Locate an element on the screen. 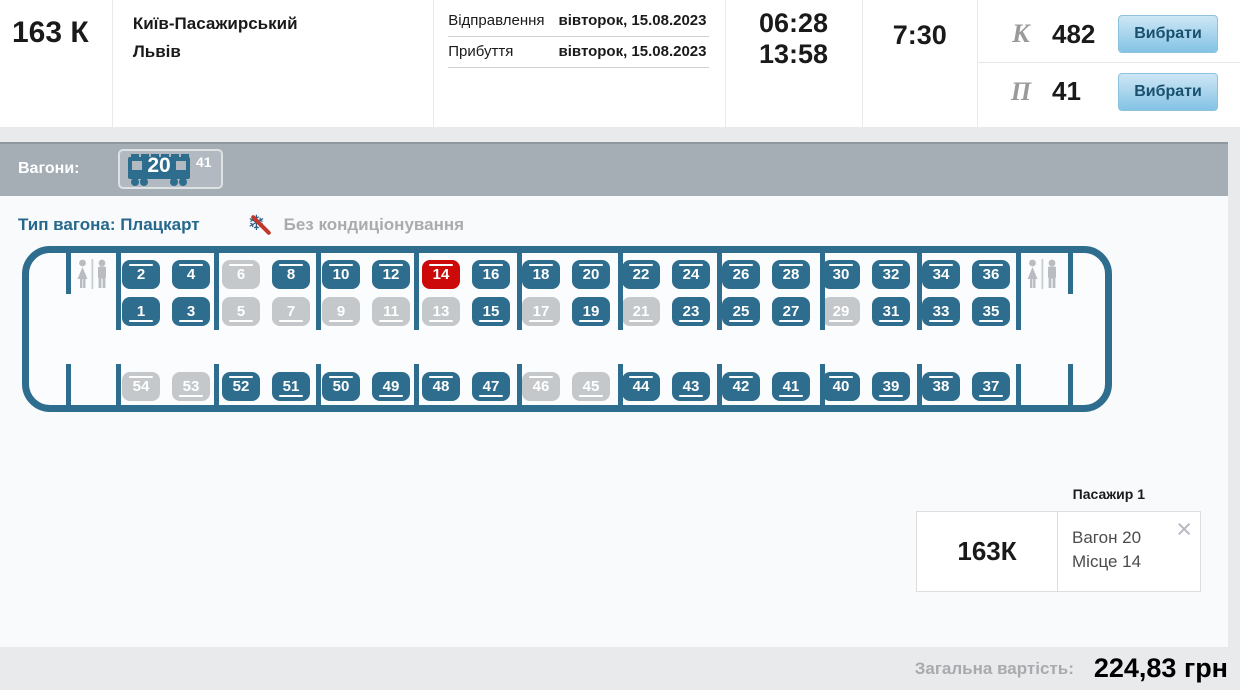 The width and height of the screenshot is (1240, 690). passenger-block: Пасажир 1 163К Вагон 20 Місце 14 × is located at coordinates (1058, 539).